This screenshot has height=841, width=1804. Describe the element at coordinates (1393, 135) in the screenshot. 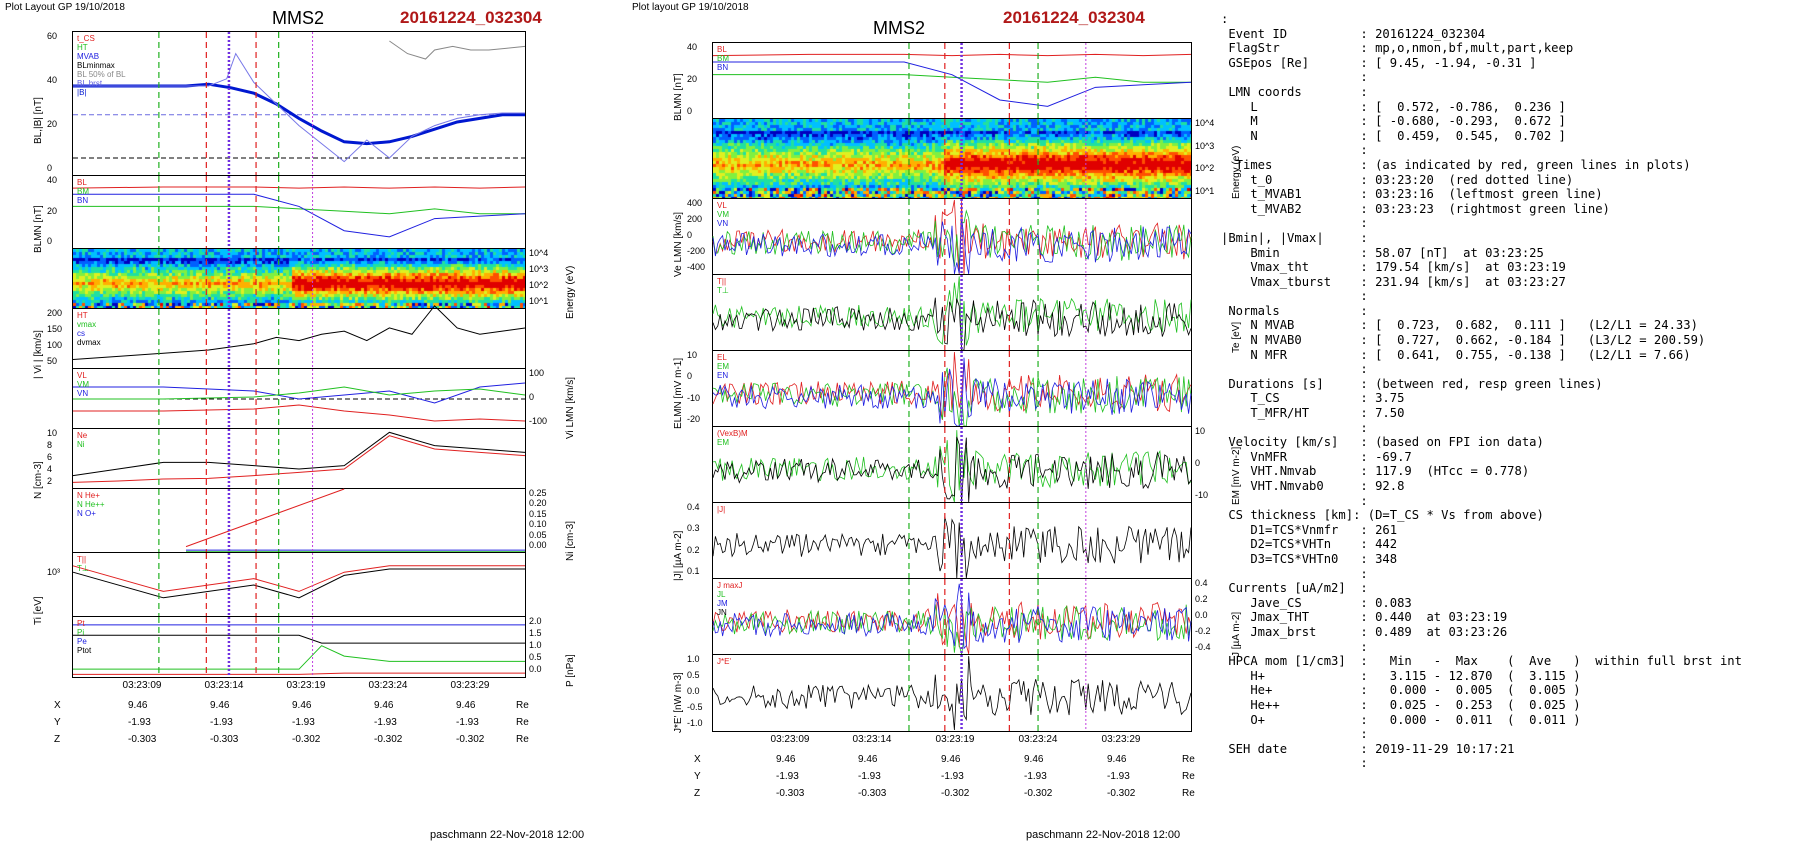

I see `summary-line: N : [ 0.459, 0.545, 0.702 ]` at that location.